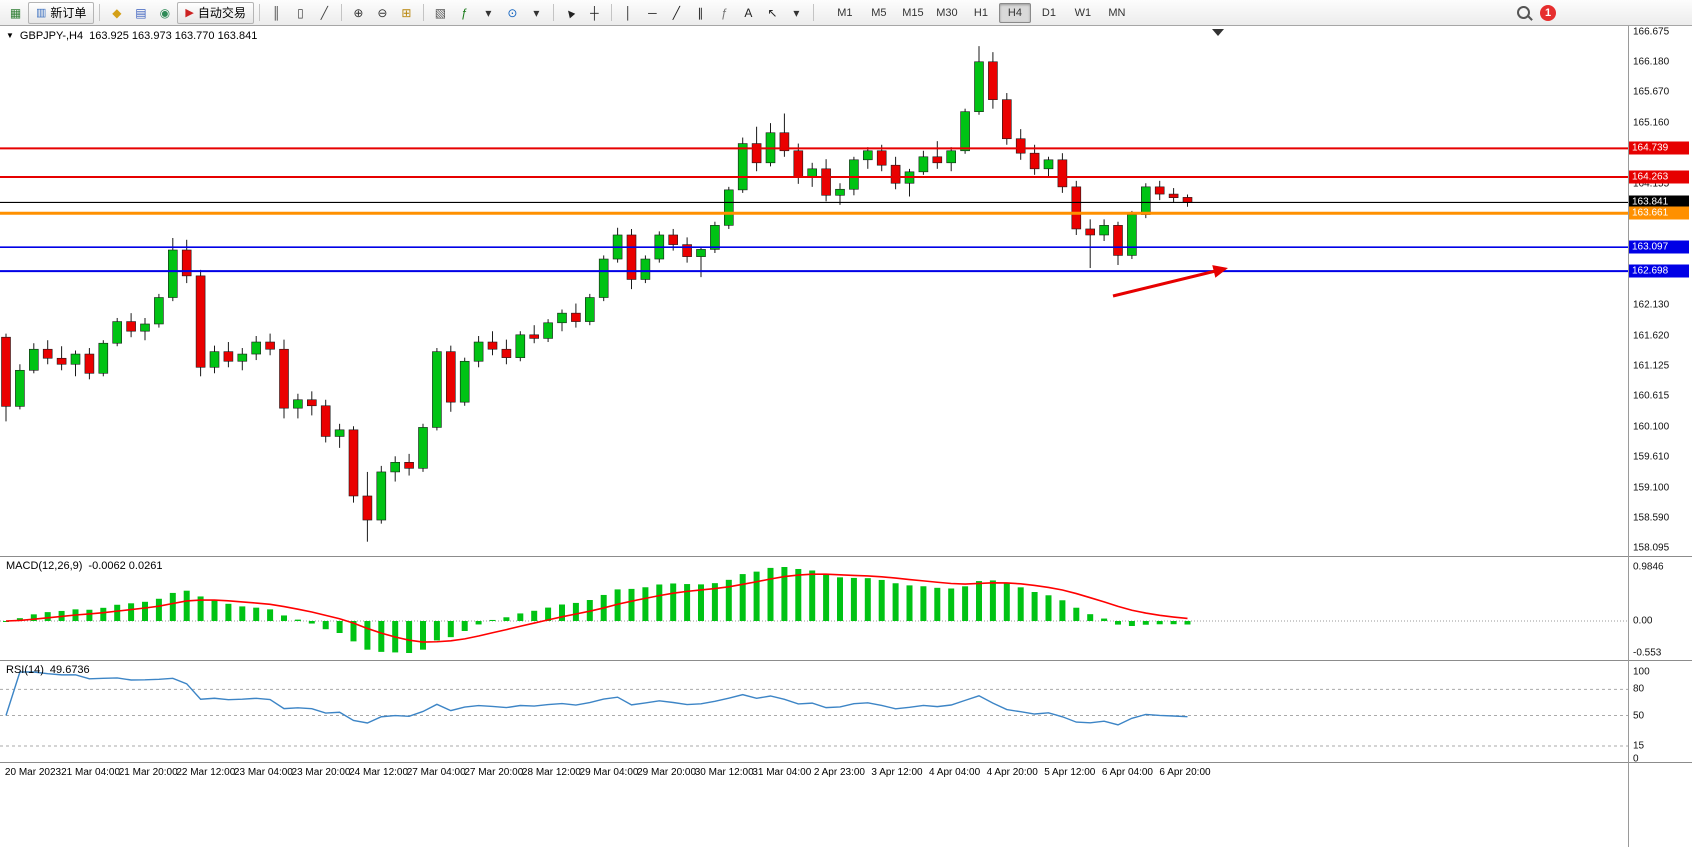 This screenshot has width=1692, height=847. What do you see at coordinates (1647, 653) in the screenshot?
I see `macd-axis-label: -0.553` at bounding box center [1647, 653].